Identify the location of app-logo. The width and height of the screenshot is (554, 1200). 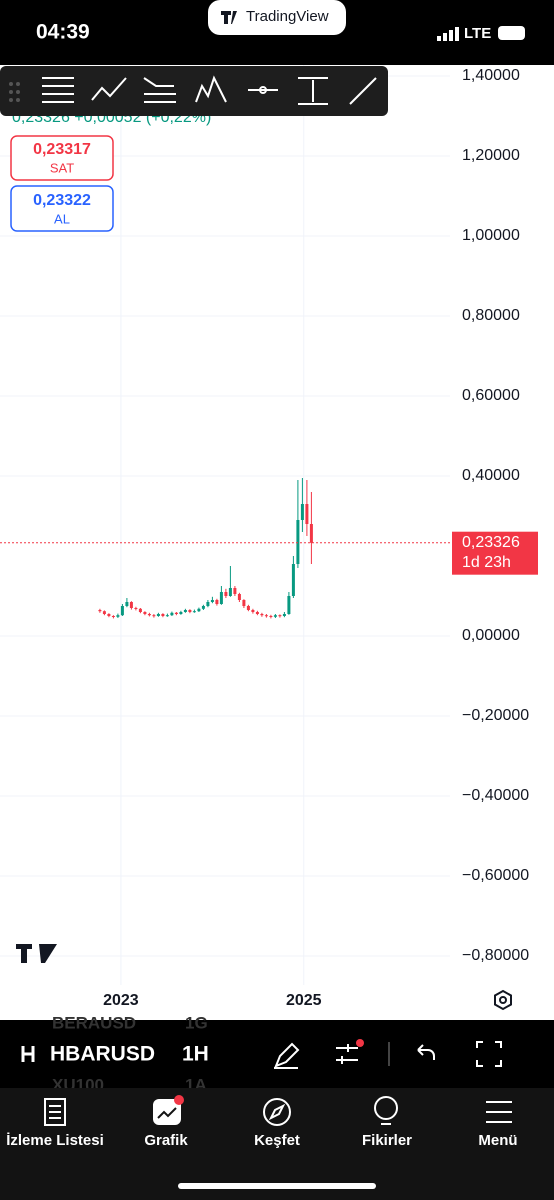
(229, 17).